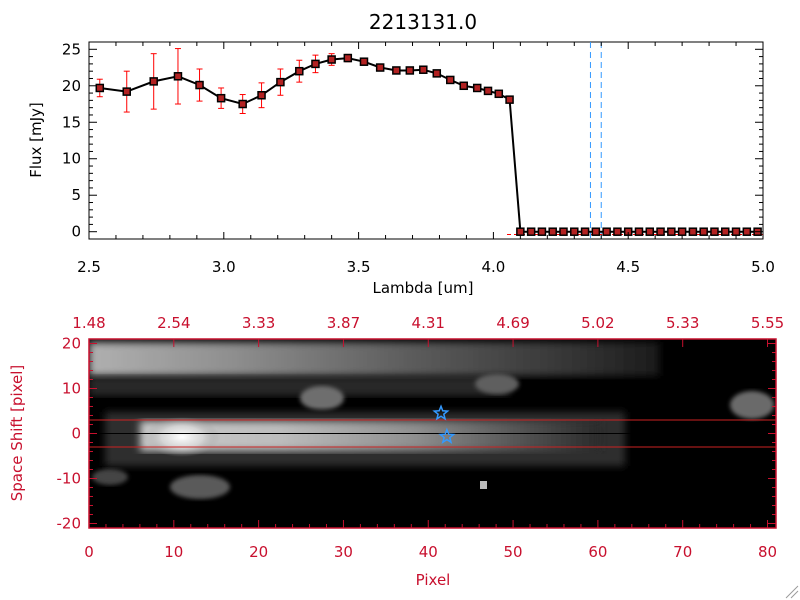 The image size is (800, 600). I want to click on upper-trace-halo, so click(299, 386).